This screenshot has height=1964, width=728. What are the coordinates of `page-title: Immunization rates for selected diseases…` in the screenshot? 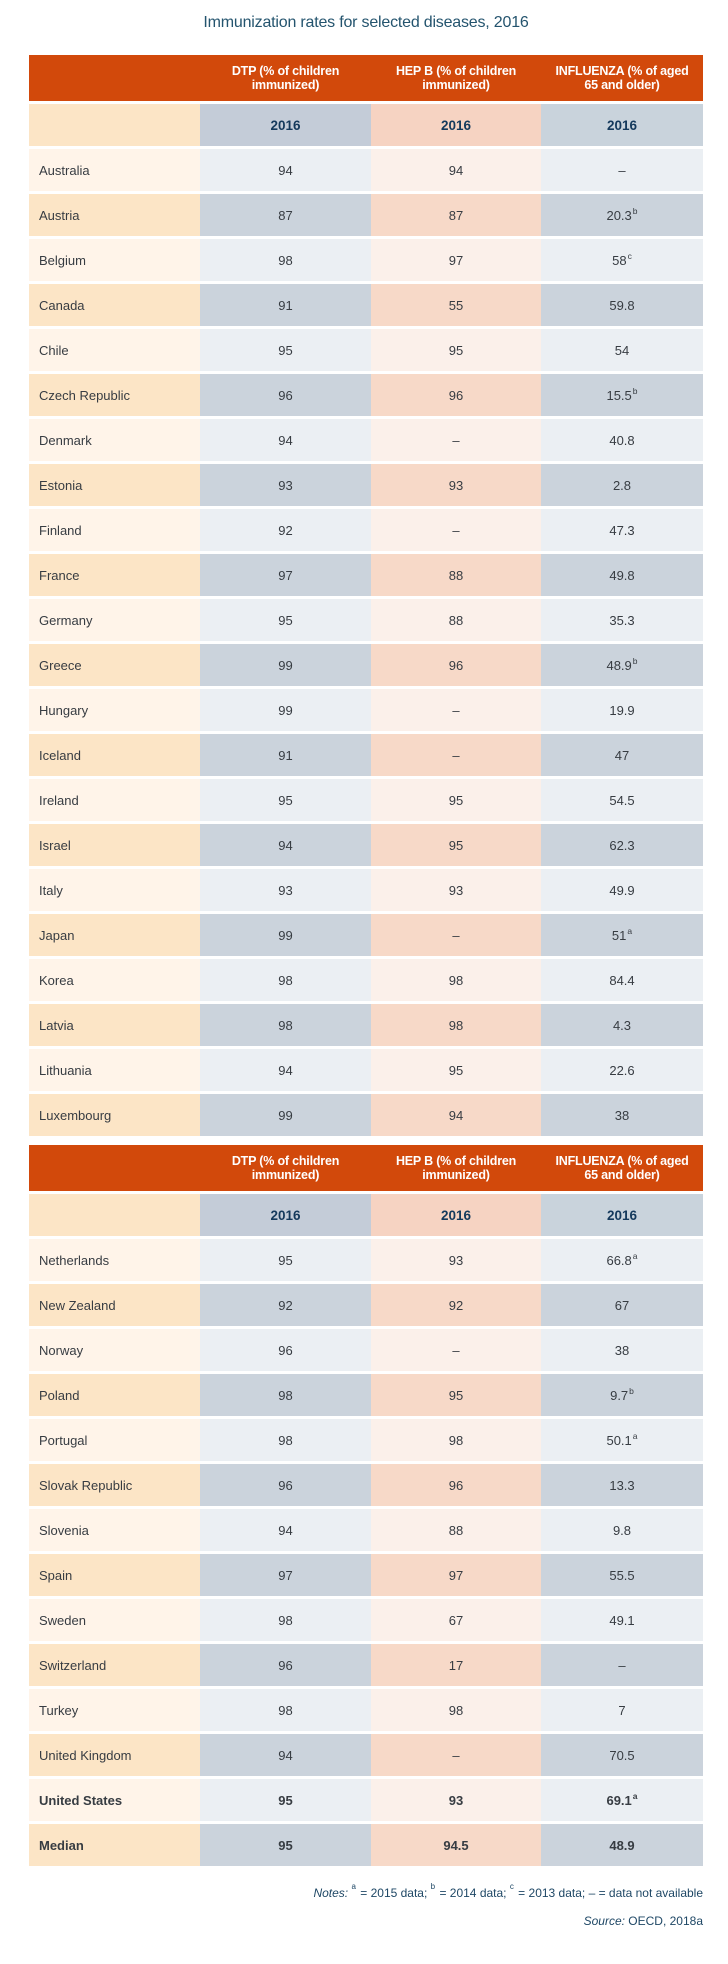 It's located at (366, 22).